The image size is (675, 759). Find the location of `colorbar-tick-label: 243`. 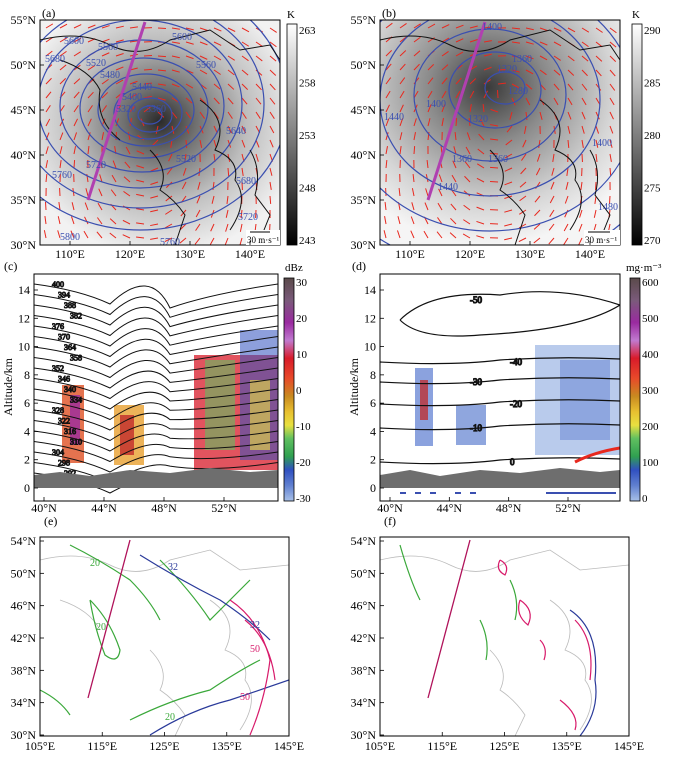

colorbar-tick-label: 243 is located at coordinates (307, 241).